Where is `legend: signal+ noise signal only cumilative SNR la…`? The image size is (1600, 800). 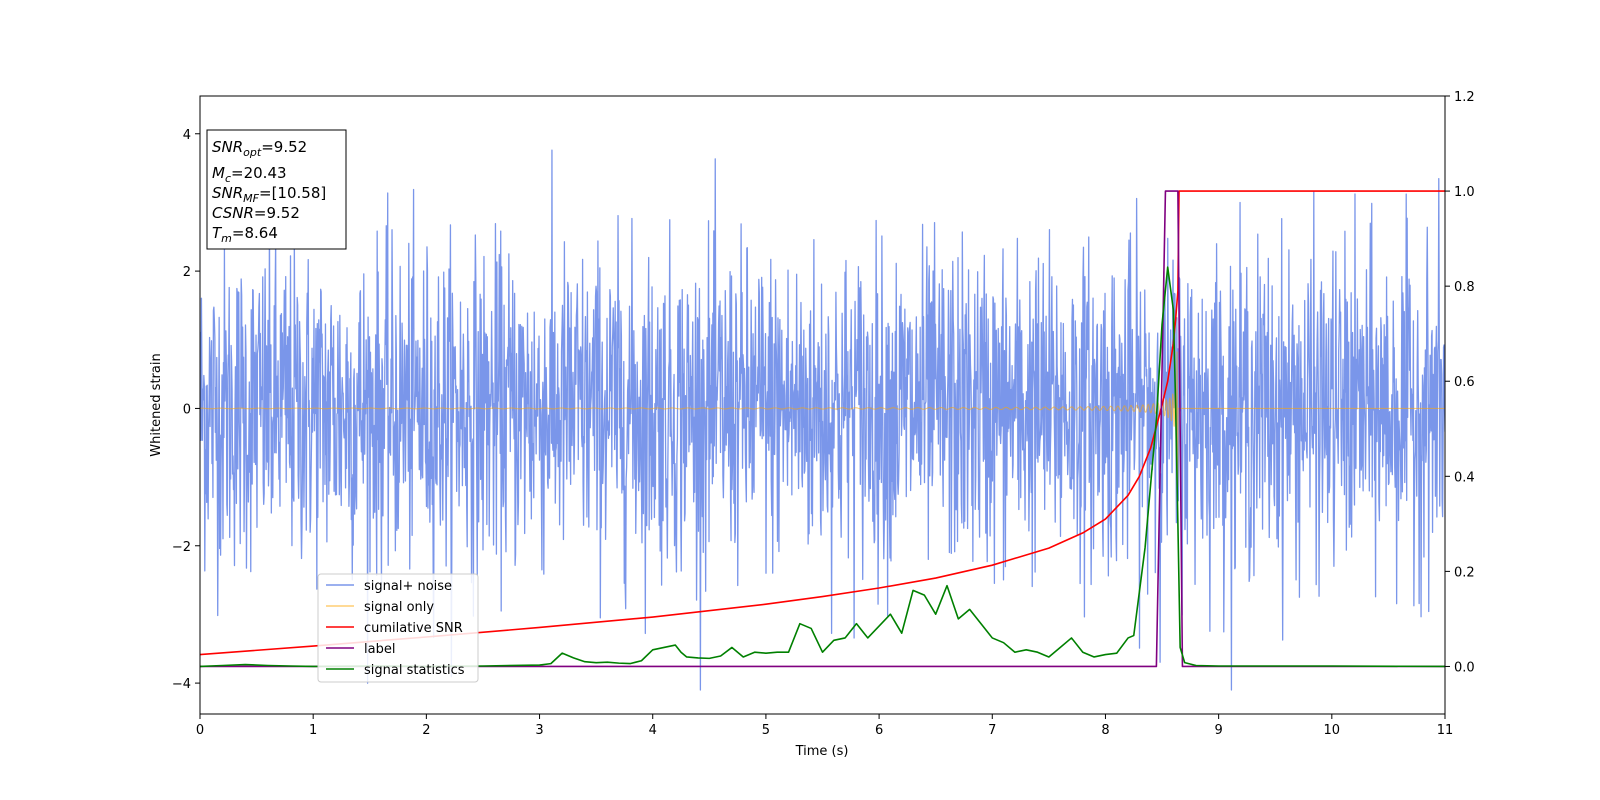 legend: signal+ noise signal only cumilative SNR la… is located at coordinates (398, 628).